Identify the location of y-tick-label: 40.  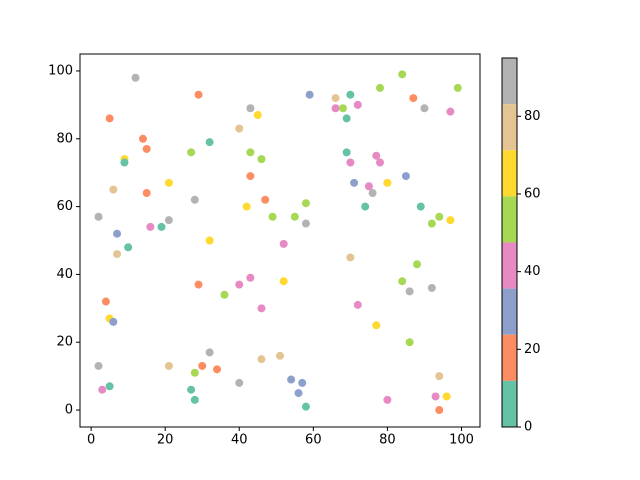
(64, 274).